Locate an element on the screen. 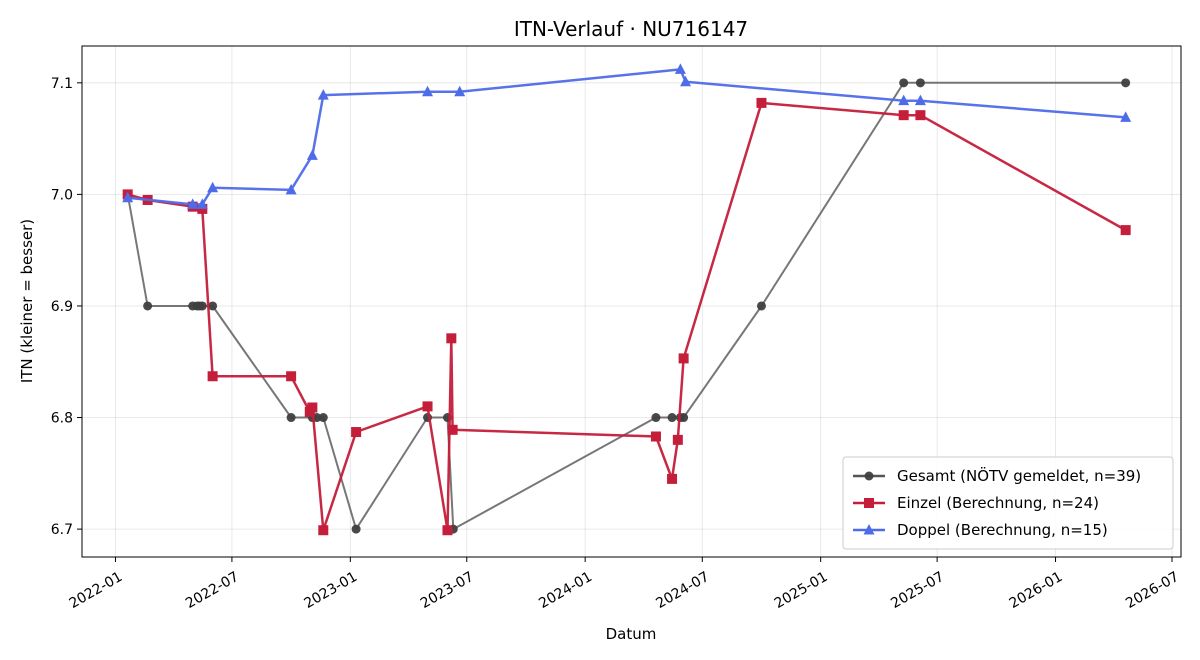  legend-label: Einzel (Berechnung, n=24) is located at coordinates (998, 503).